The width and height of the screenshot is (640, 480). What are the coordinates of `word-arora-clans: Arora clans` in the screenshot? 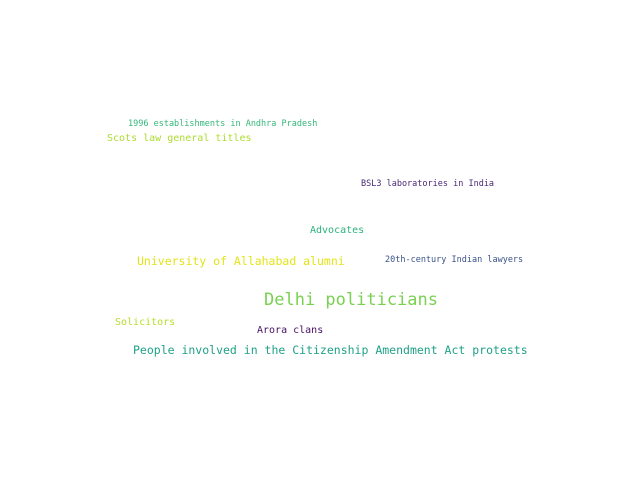 It's located at (290, 330).